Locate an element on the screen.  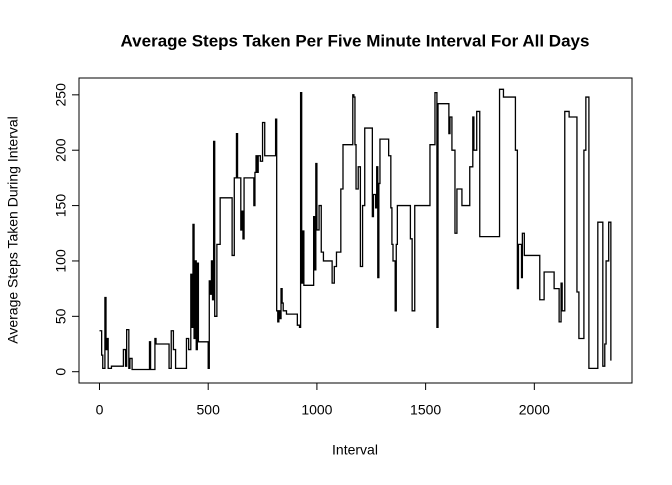
x-tick-label: 1000 is located at coordinates (316, 410).